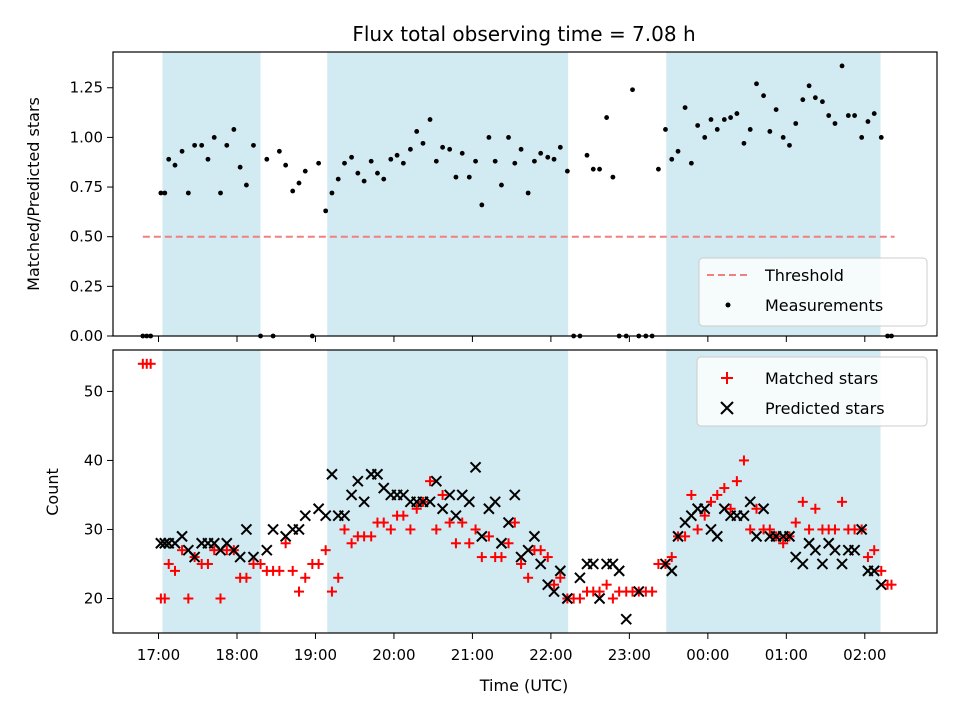 The height and width of the screenshot is (720, 960). What do you see at coordinates (523, 685) in the screenshot?
I see `x-axis-label: Time (UTC)` at bounding box center [523, 685].